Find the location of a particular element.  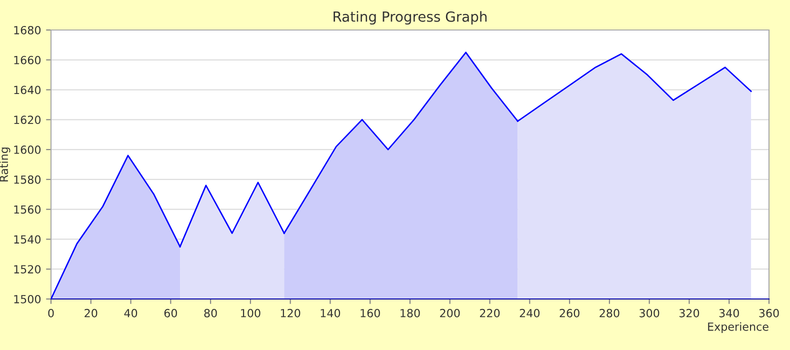

y-tick-label: 1680 is located at coordinates (27, 30).